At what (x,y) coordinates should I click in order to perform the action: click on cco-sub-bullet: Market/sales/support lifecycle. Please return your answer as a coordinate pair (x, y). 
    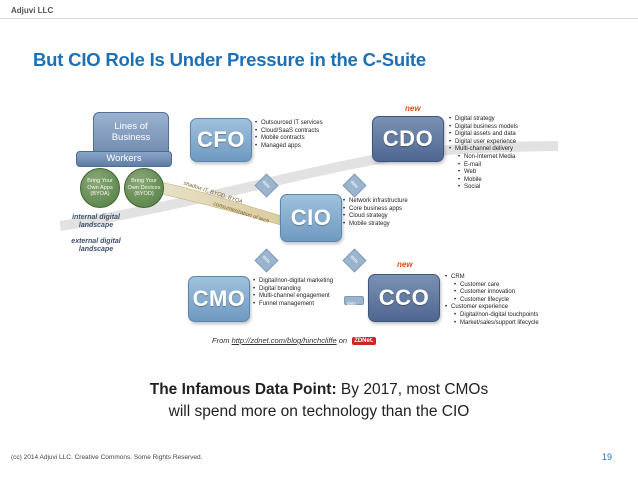
    Looking at the image, I should click on (491, 324).